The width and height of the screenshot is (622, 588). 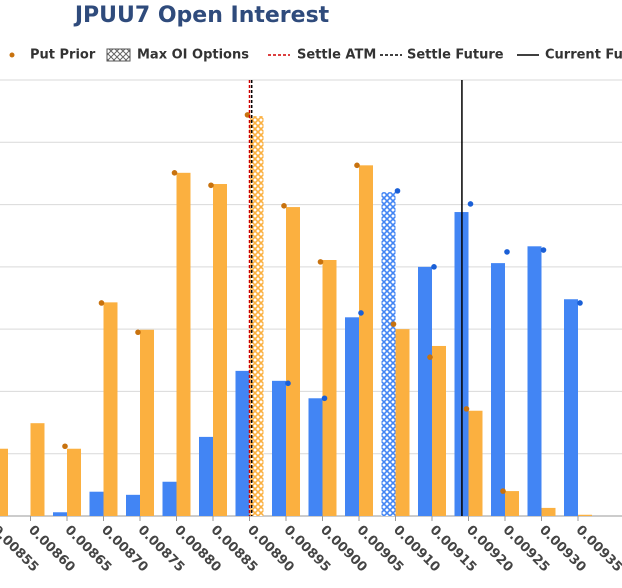 I want to click on chart-title: JPUU7 Open Interest, so click(x=201, y=15).